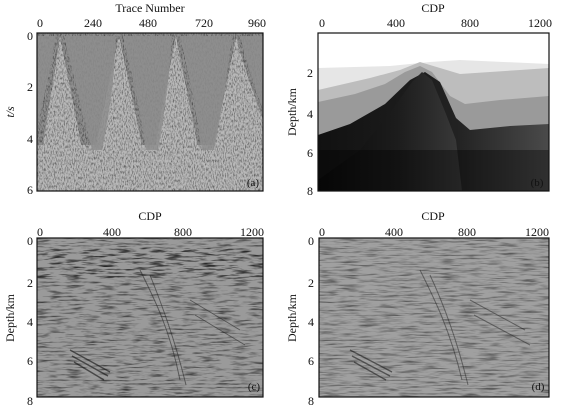  Describe the element at coordinates (150, 263) in the screenshot. I see `shallow-reflectors` at that location.